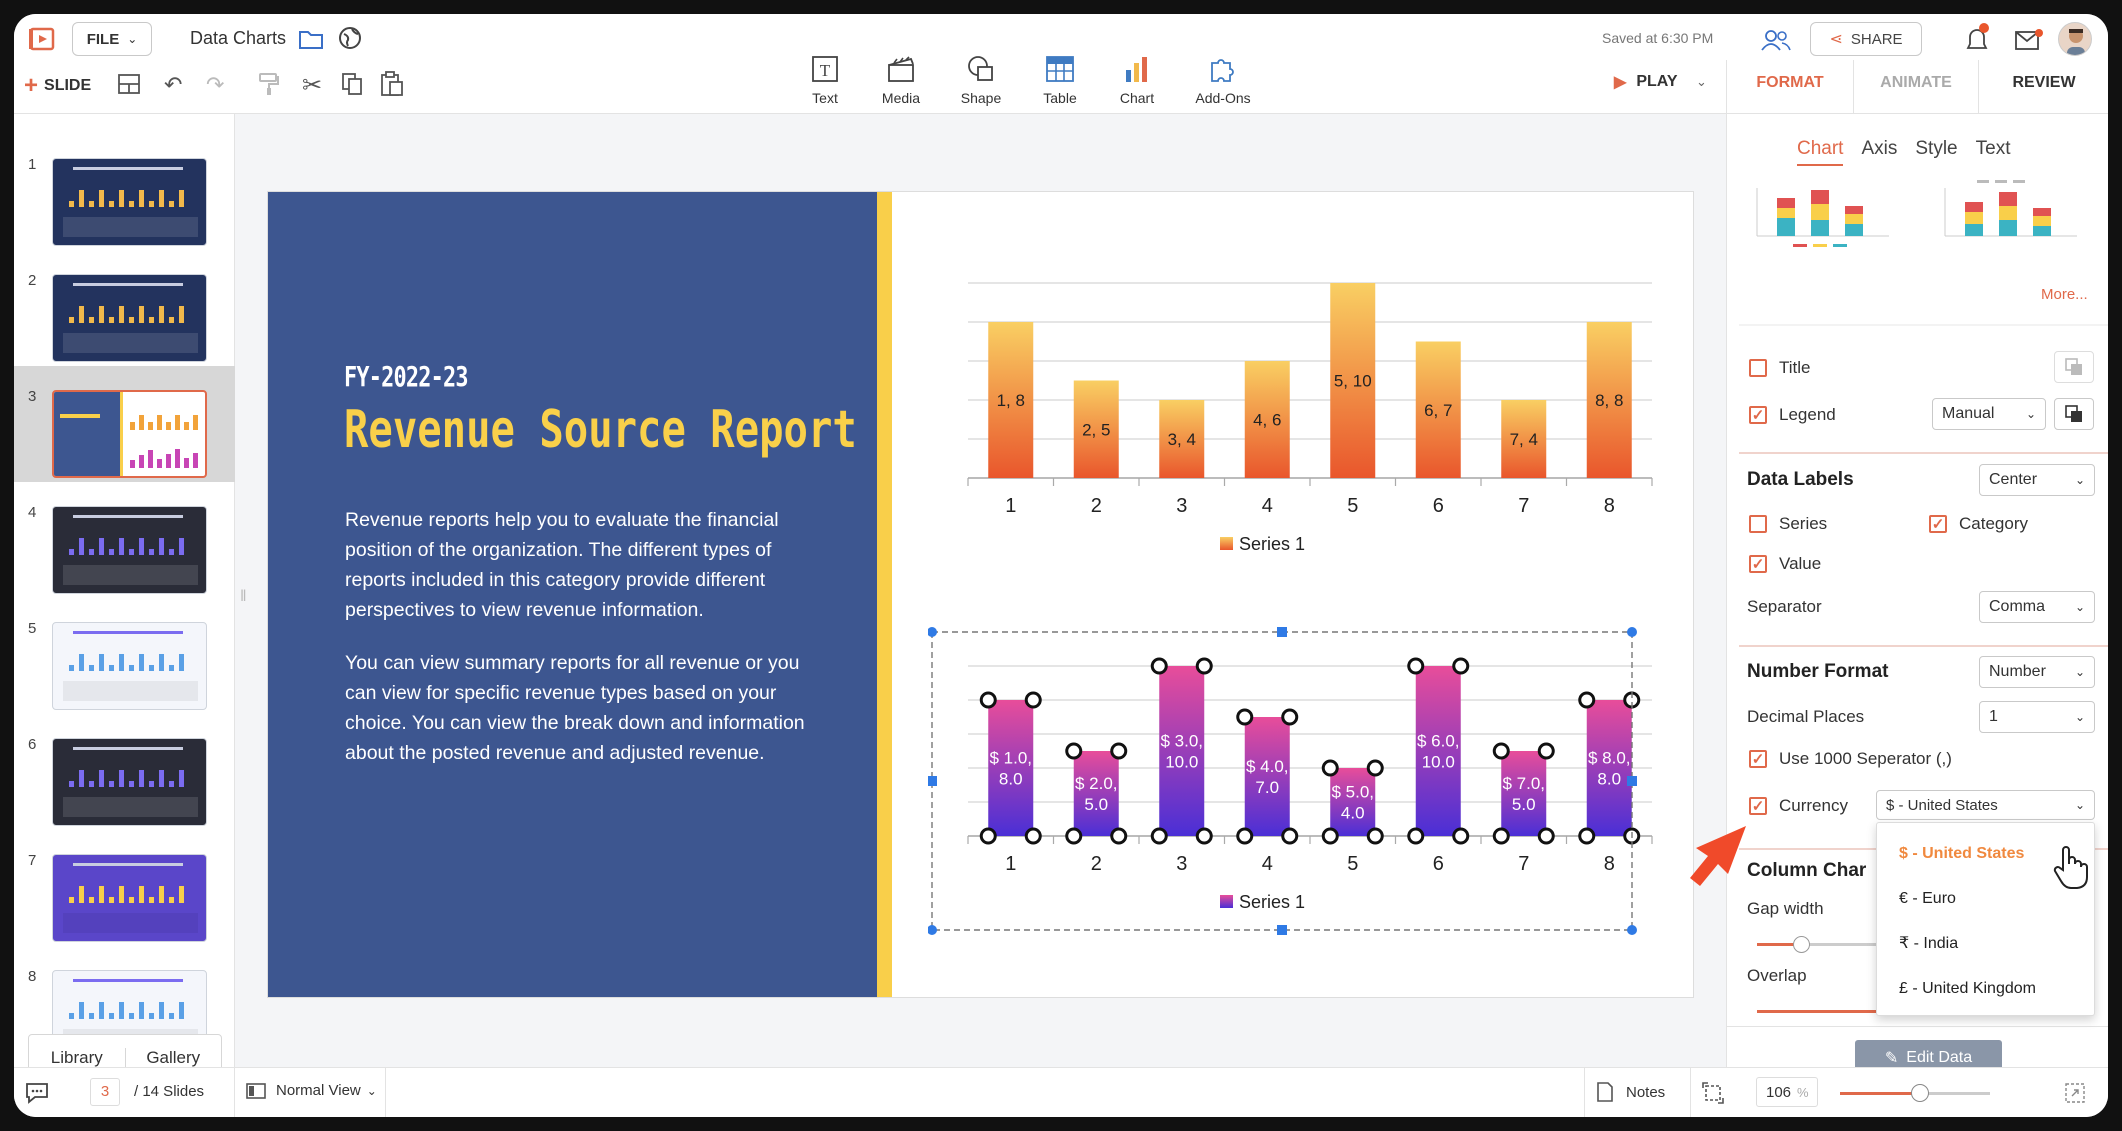  What do you see at coordinates (350, 40) in the screenshot?
I see `globe-icon` at bounding box center [350, 40].